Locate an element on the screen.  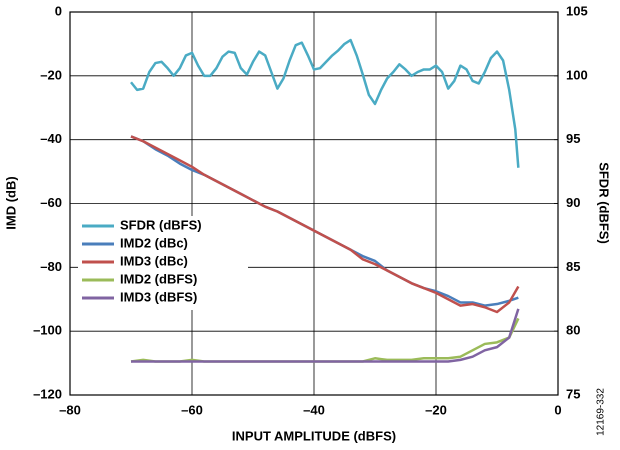
legend-label: IMD2 (dBc) is located at coordinates (154, 242).